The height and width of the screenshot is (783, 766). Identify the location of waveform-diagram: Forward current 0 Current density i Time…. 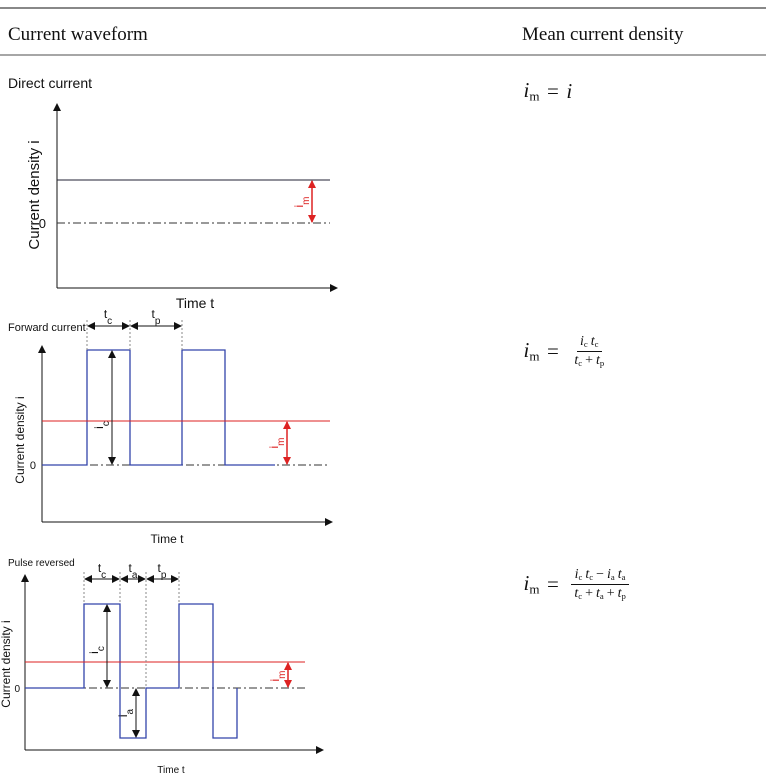
(170, 426).